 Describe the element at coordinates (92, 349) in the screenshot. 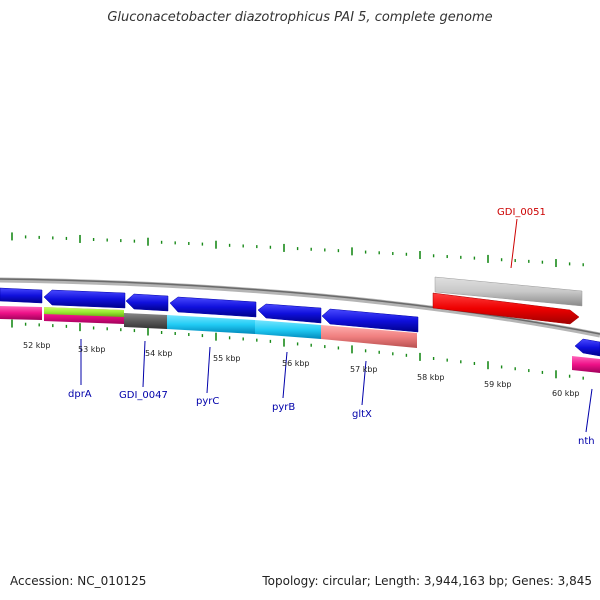

I see `kbp-label-53: 53 kbp` at that location.